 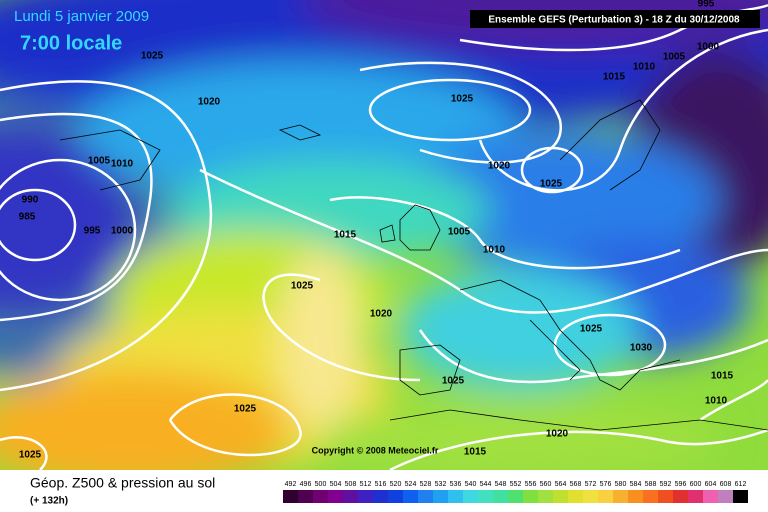 What do you see at coordinates (741, 484) in the screenshot?
I see `legend-label: 612` at bounding box center [741, 484].